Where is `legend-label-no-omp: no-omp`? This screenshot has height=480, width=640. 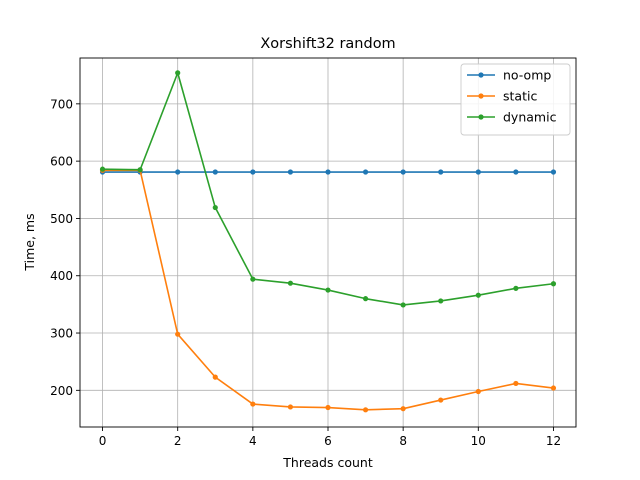
legend-label-no-omp: no-omp is located at coordinates (527, 75).